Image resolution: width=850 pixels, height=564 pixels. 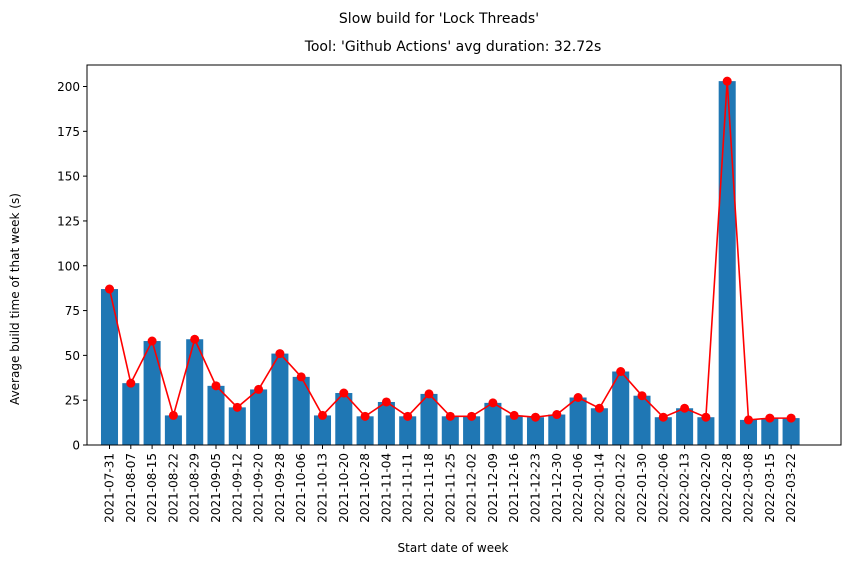 What do you see at coordinates (72, 311) in the screenshot?
I see `y-tick-label: 75` at bounding box center [72, 311].